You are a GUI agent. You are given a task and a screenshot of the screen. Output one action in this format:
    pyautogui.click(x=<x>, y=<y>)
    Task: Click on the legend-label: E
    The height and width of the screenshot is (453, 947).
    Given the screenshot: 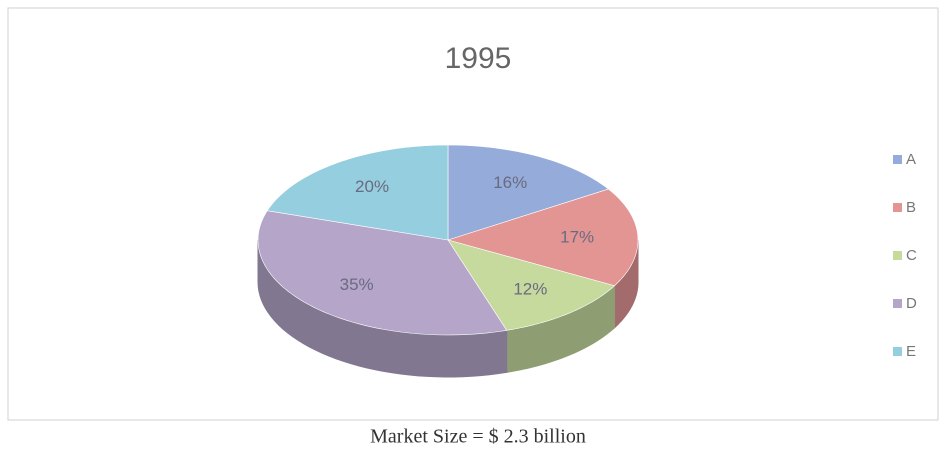 What is the action you would take?
    pyautogui.click(x=911, y=351)
    